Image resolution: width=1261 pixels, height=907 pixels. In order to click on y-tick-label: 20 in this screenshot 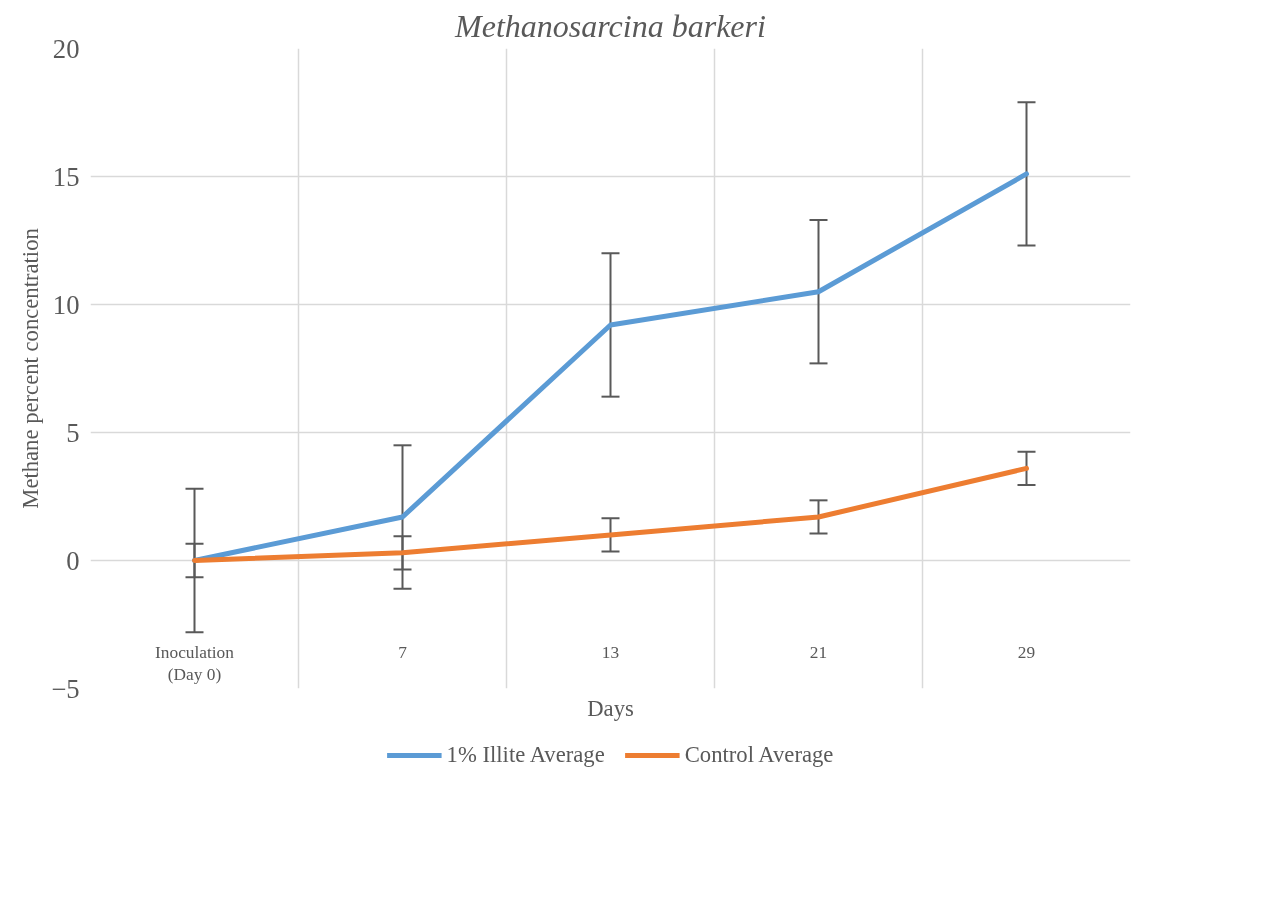, I will do `click(66, 48)`.